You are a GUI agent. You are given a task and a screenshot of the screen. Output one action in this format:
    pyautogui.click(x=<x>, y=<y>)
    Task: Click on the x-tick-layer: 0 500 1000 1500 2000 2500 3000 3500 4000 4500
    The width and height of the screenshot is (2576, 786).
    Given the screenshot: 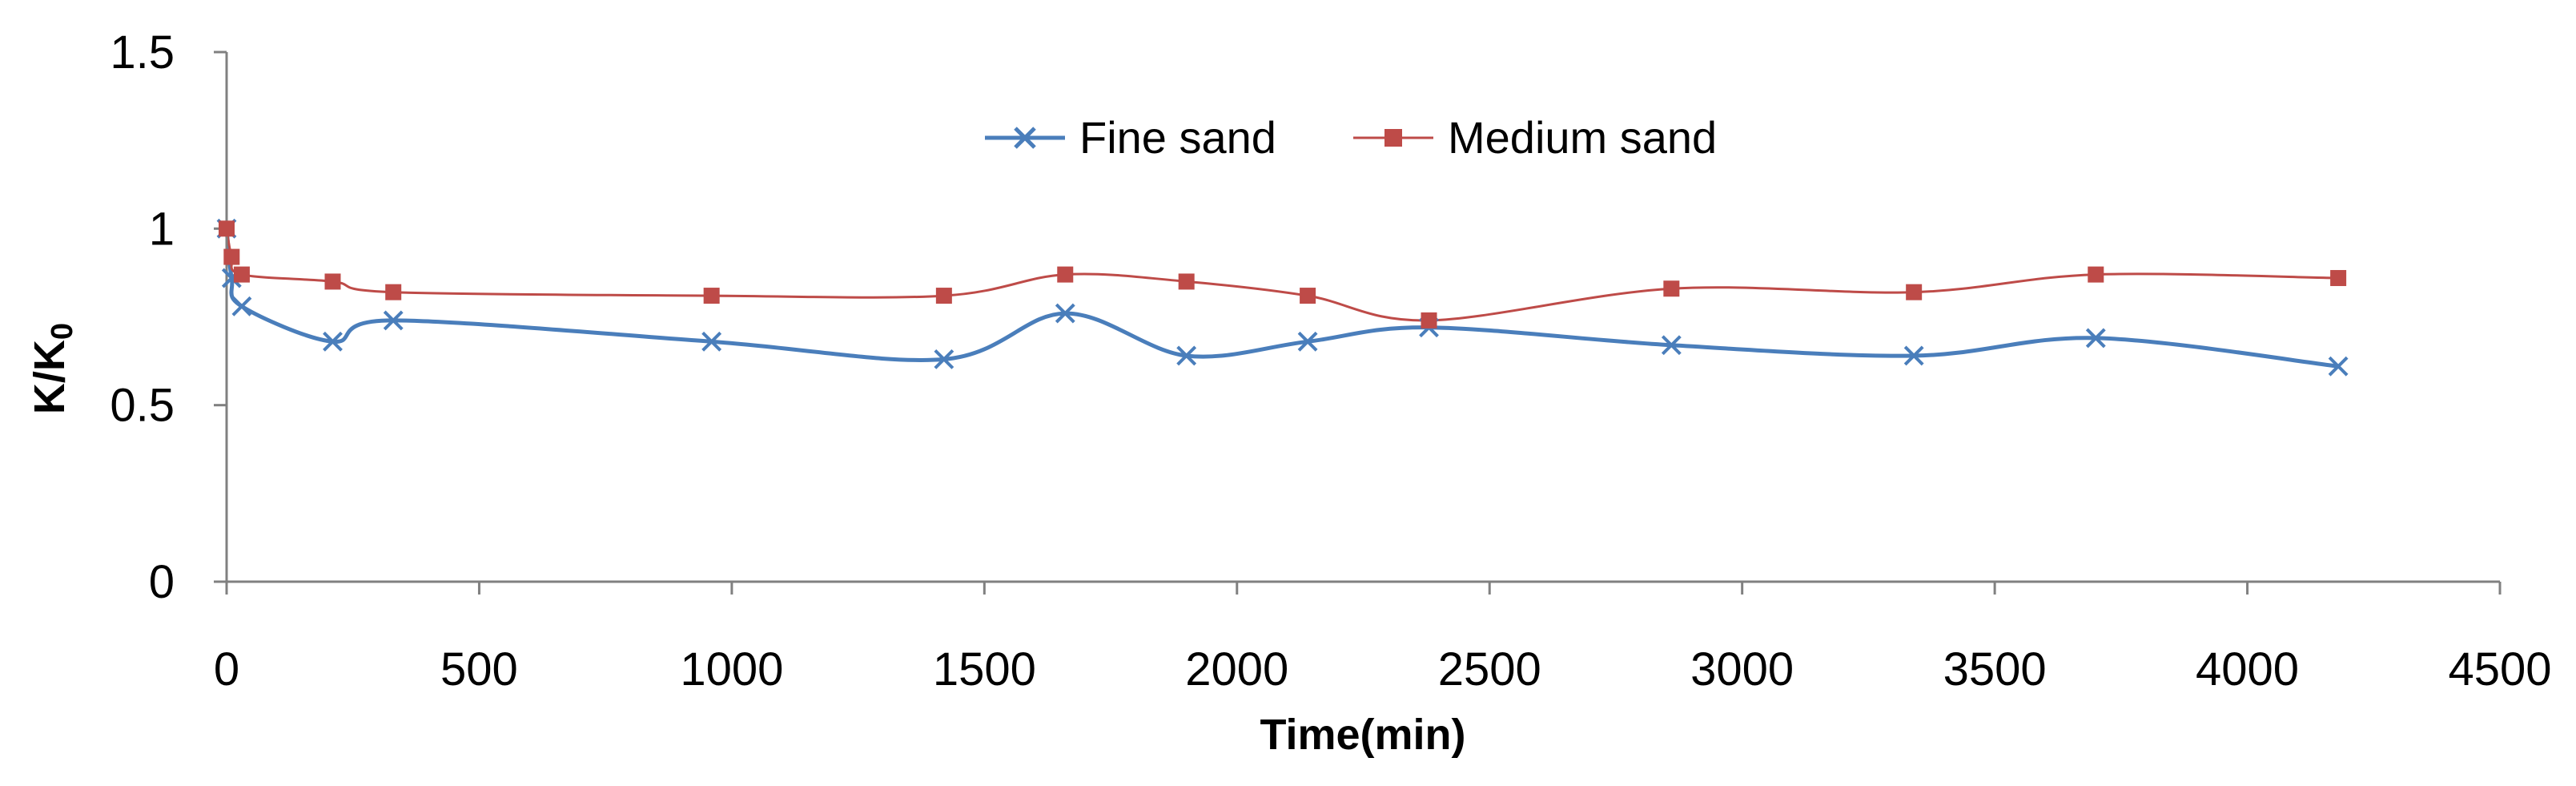 What is the action you would take?
    pyautogui.click(x=1383, y=638)
    